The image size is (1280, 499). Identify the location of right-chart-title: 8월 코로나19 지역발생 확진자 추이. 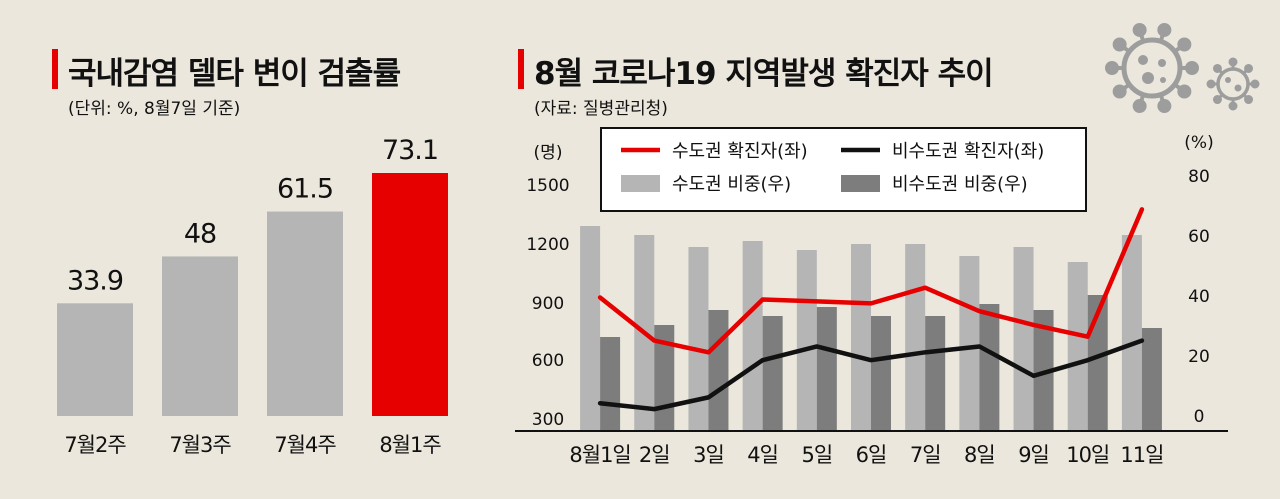
(764, 74).